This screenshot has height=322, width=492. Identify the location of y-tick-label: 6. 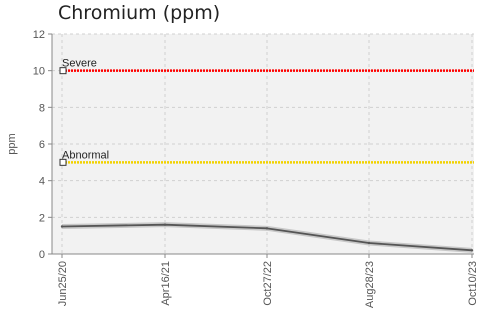
(42, 145).